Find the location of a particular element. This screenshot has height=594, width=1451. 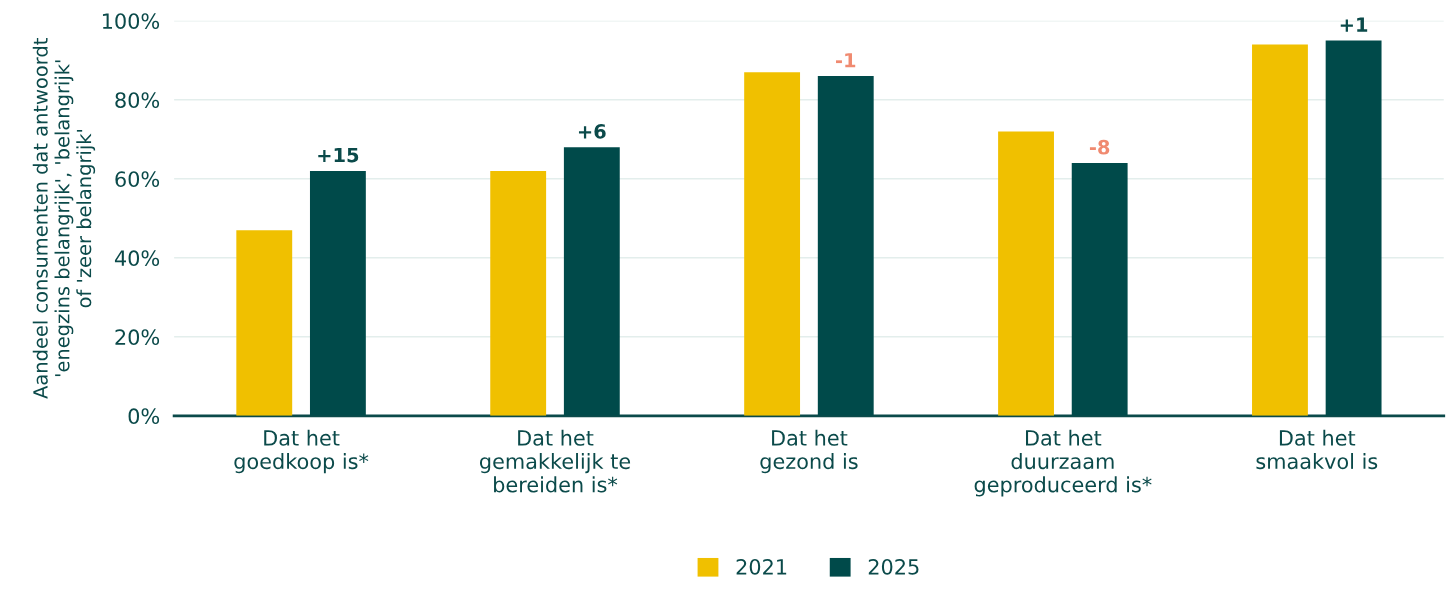

annotation: +15 is located at coordinates (338, 155).